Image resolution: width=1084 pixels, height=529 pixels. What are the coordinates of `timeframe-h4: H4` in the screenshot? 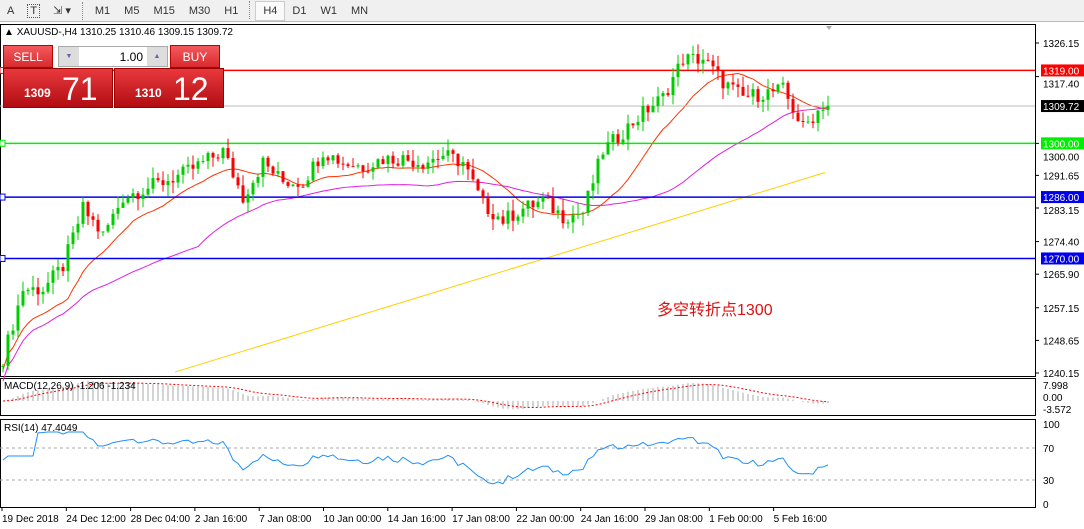 It's located at (270, 10).